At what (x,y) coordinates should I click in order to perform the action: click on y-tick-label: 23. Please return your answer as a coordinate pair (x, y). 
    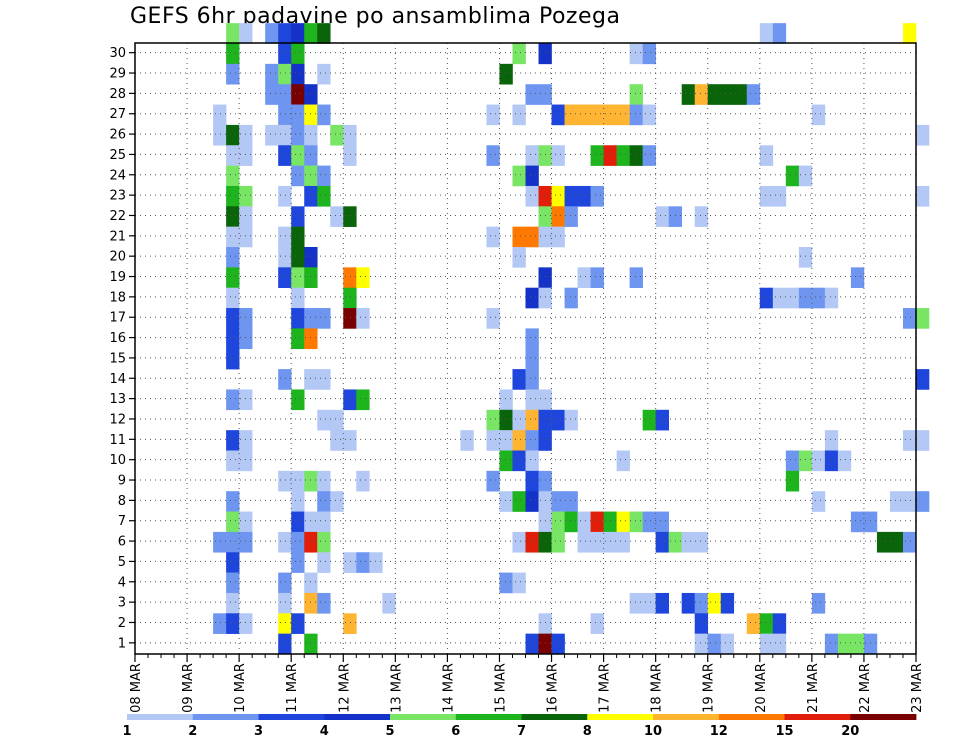
    Looking at the image, I should click on (117, 196).